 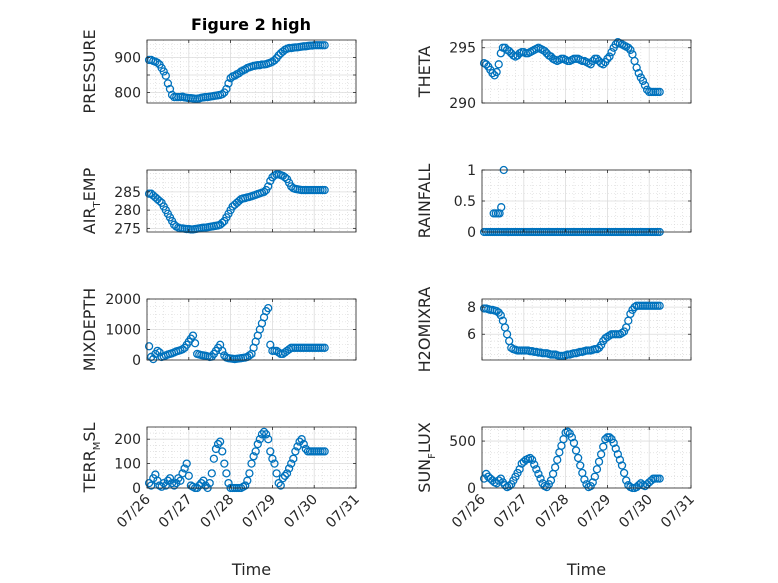 I want to click on y-axis-label: TERRMSL, so click(x=91, y=458).